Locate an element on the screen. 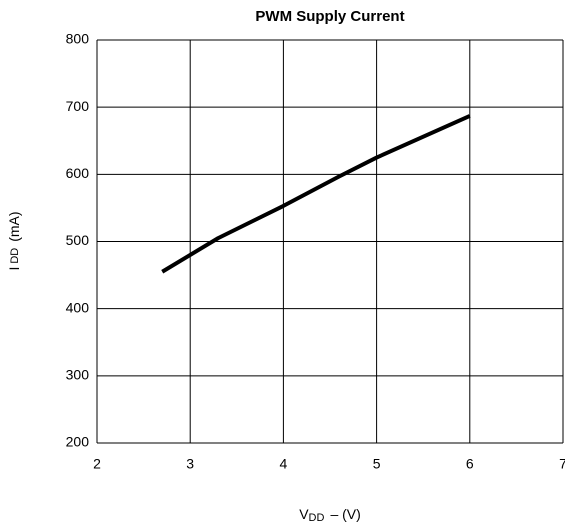  x-label-main: V is located at coordinates (304, 514).